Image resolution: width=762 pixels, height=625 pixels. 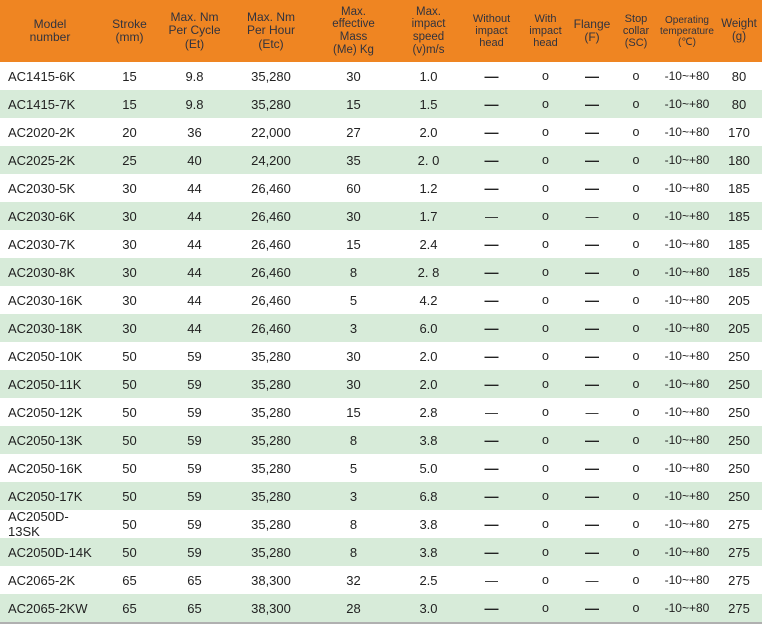 What do you see at coordinates (129, 608) in the screenshot?
I see `cell-stroke: 65` at bounding box center [129, 608].